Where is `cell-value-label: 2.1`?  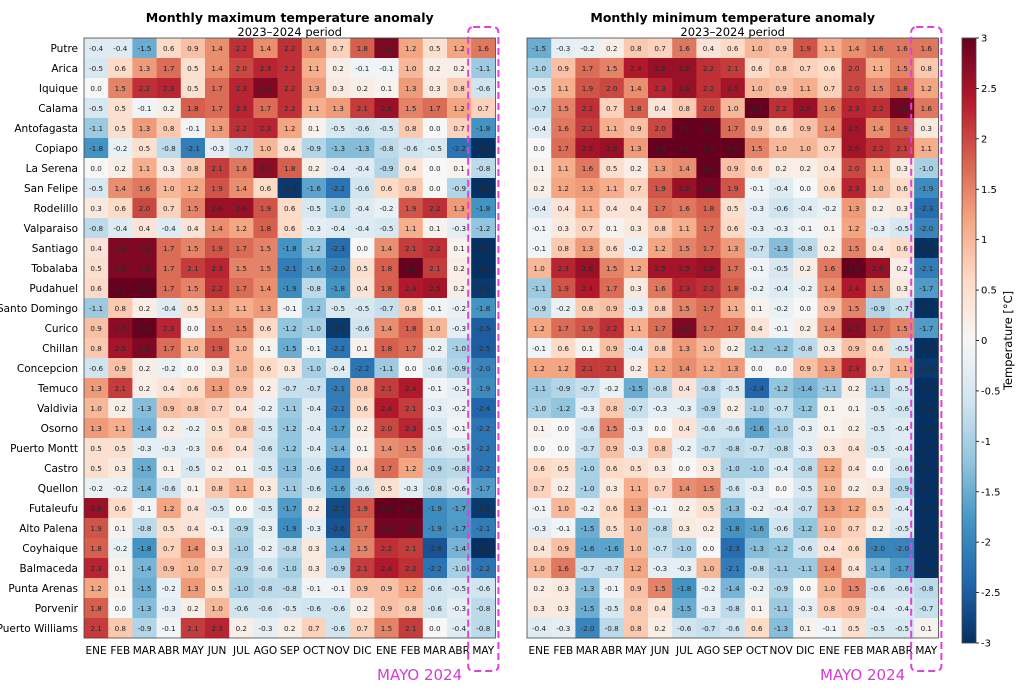
cell-value-label: 2.1 is located at coordinates (192, 268).